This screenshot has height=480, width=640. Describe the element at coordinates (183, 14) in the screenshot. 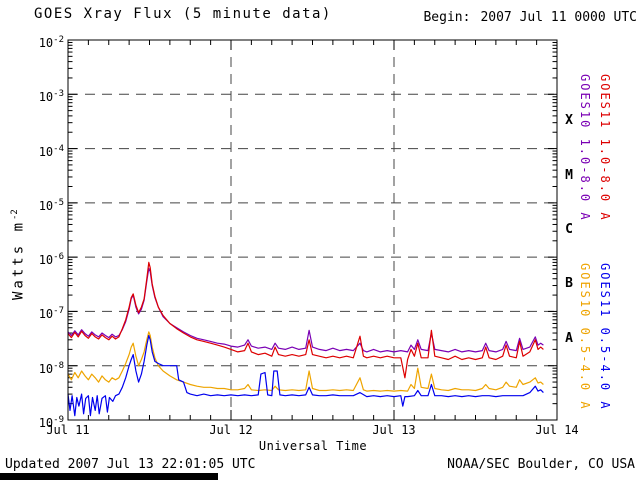

I see `page-title: GOES Xray Flux (5 minute data)` at that location.